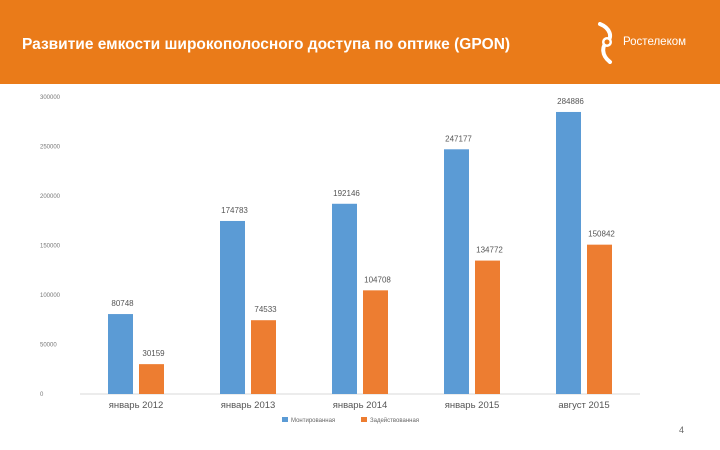  Describe the element at coordinates (313, 421) in the screenshot. I see `legend-label: Монтированная` at that location.